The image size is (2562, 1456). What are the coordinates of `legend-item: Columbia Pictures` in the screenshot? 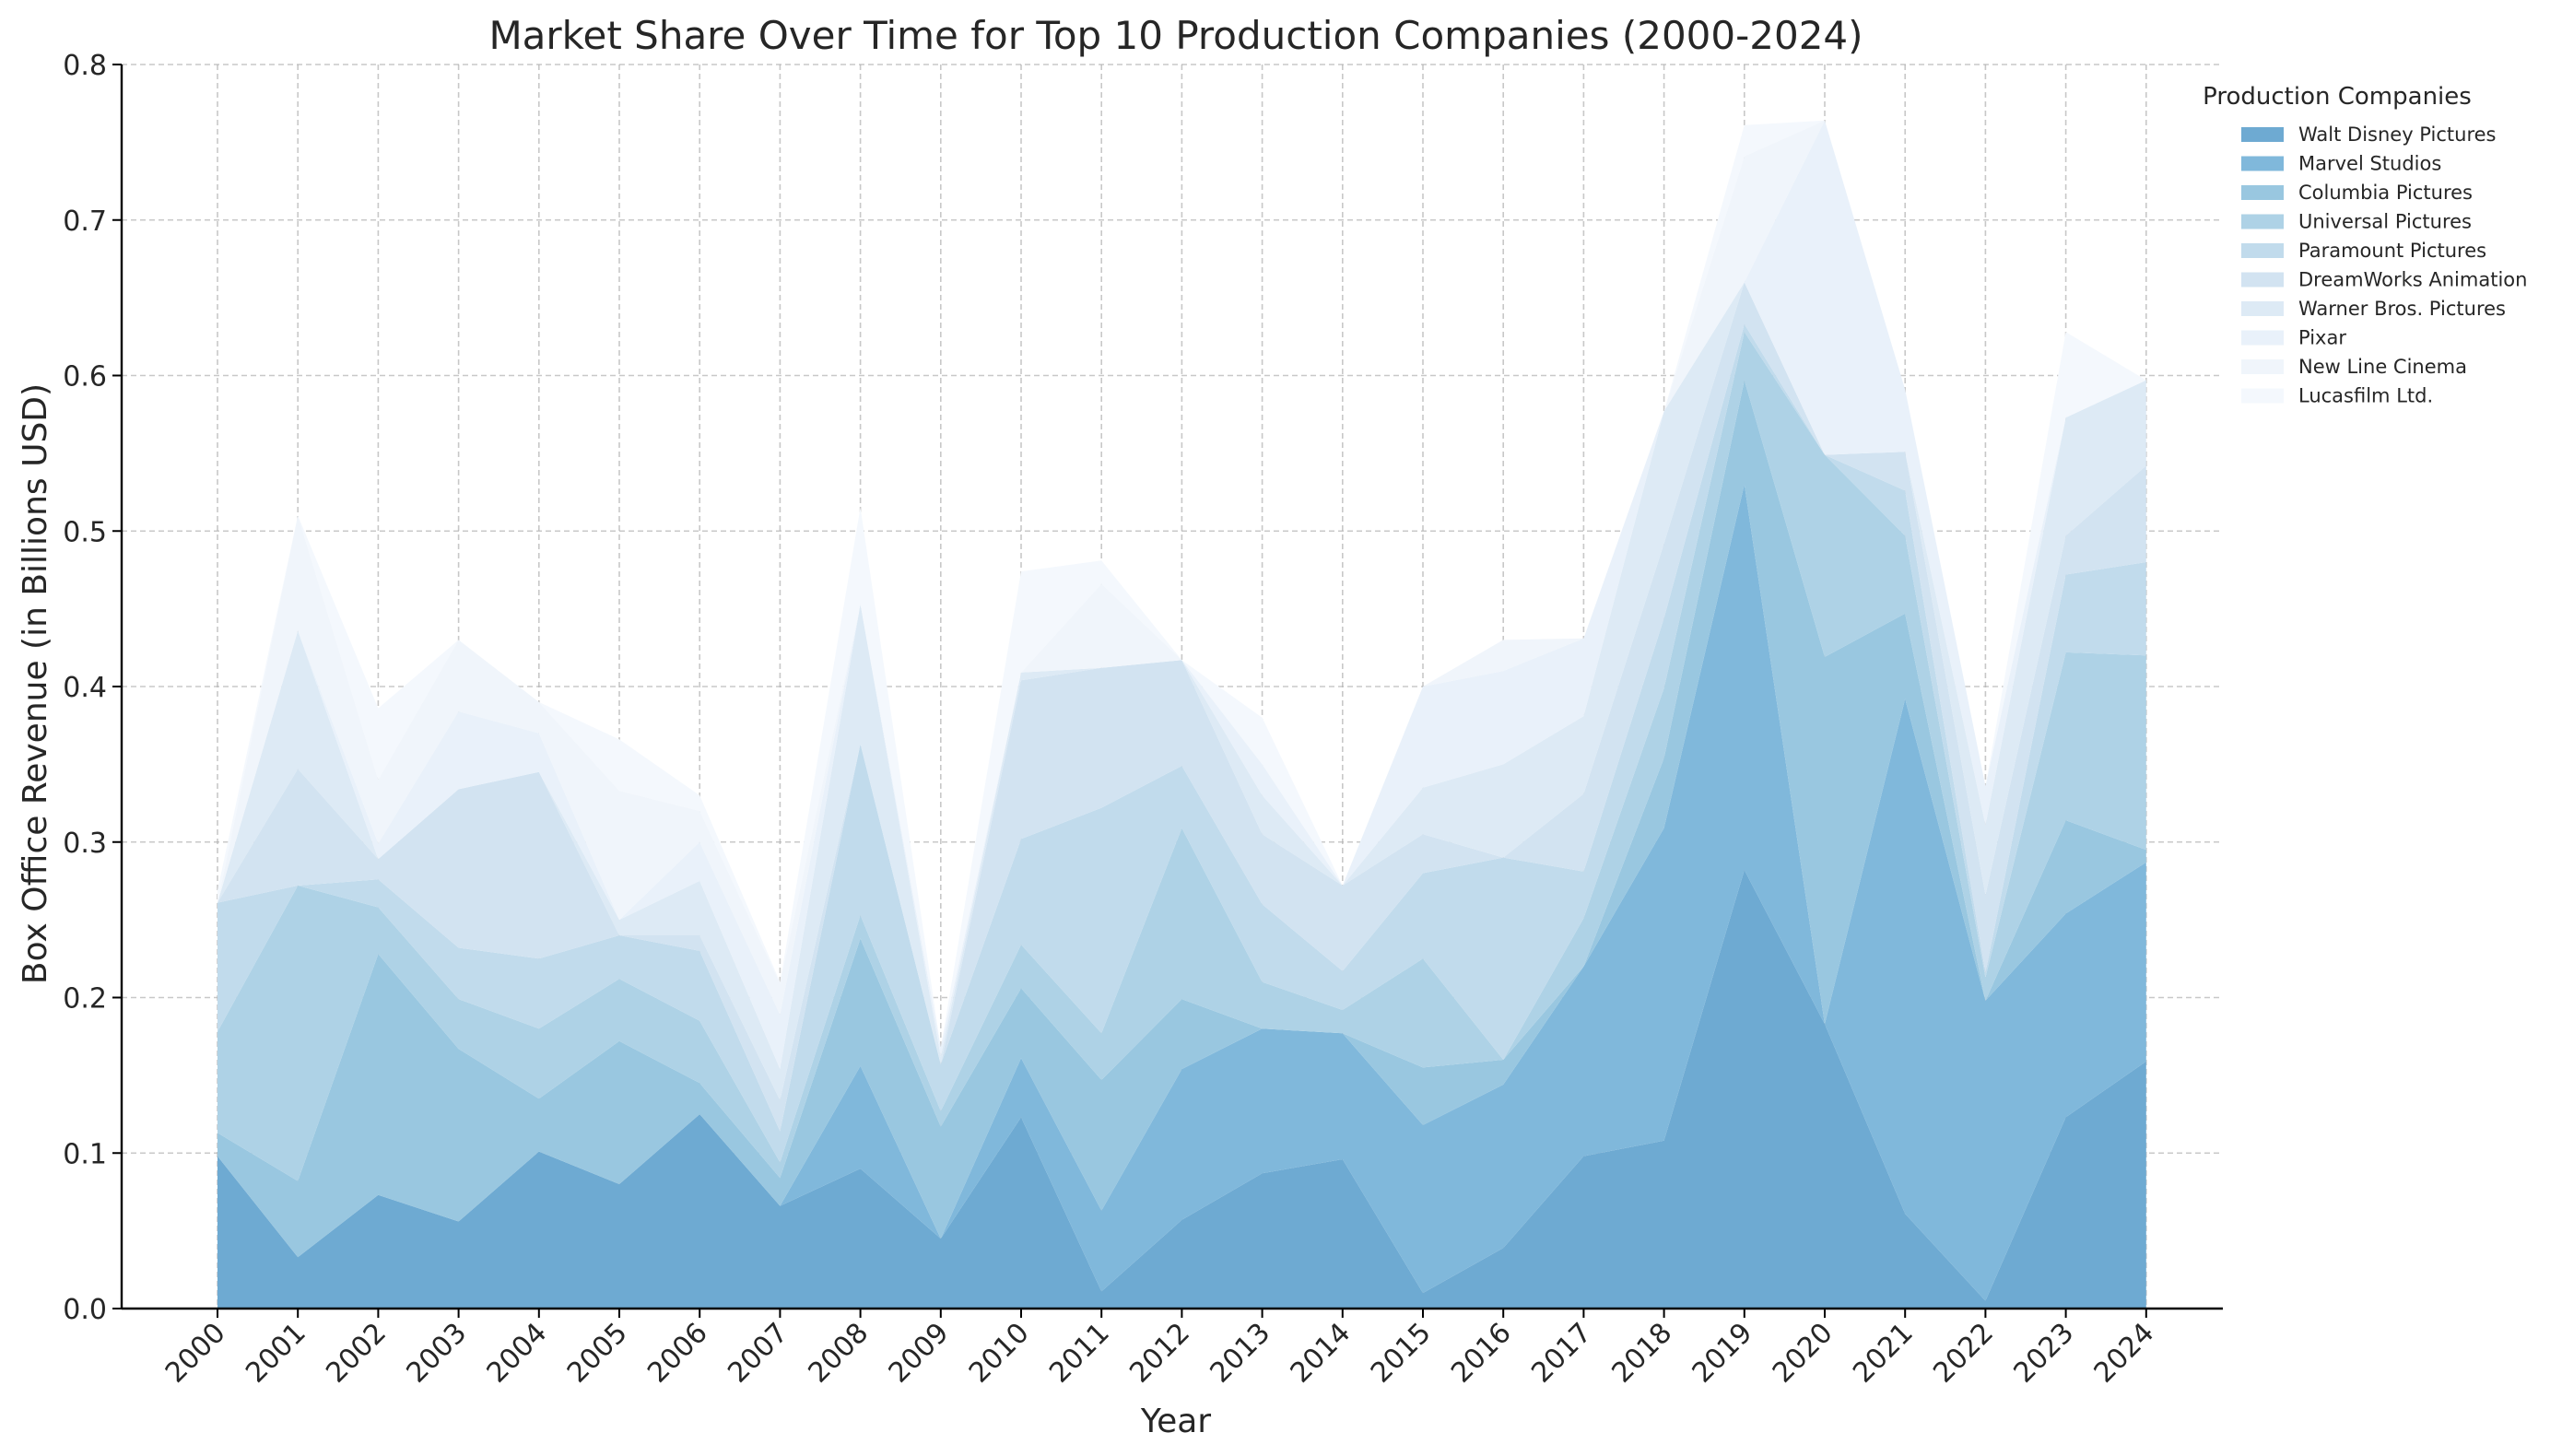 It's located at (2357, 193).